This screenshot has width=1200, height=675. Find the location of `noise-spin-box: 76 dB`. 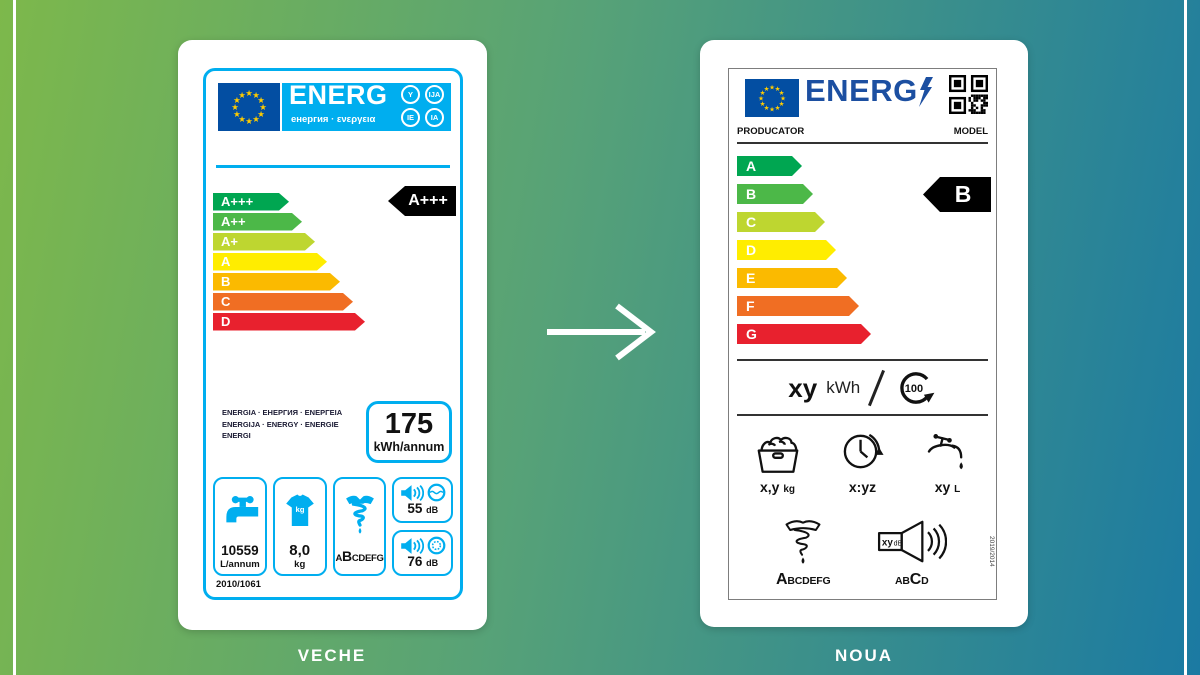

noise-spin-box: 76 dB is located at coordinates (422, 553).